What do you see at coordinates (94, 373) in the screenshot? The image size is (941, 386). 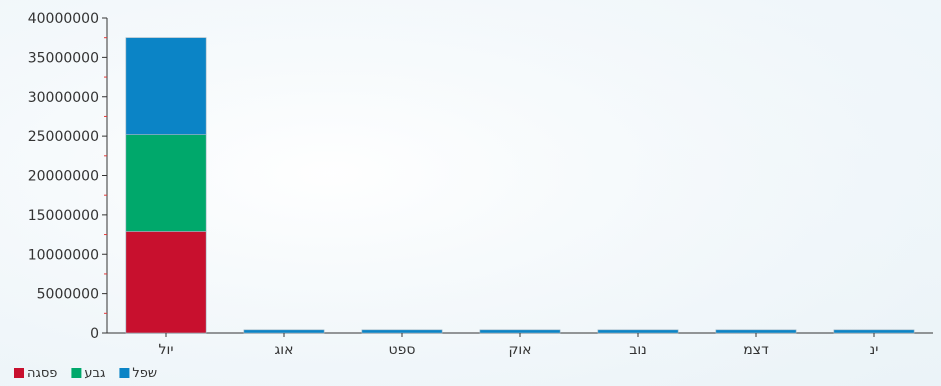 I see `legend-label: גבע` at bounding box center [94, 373].